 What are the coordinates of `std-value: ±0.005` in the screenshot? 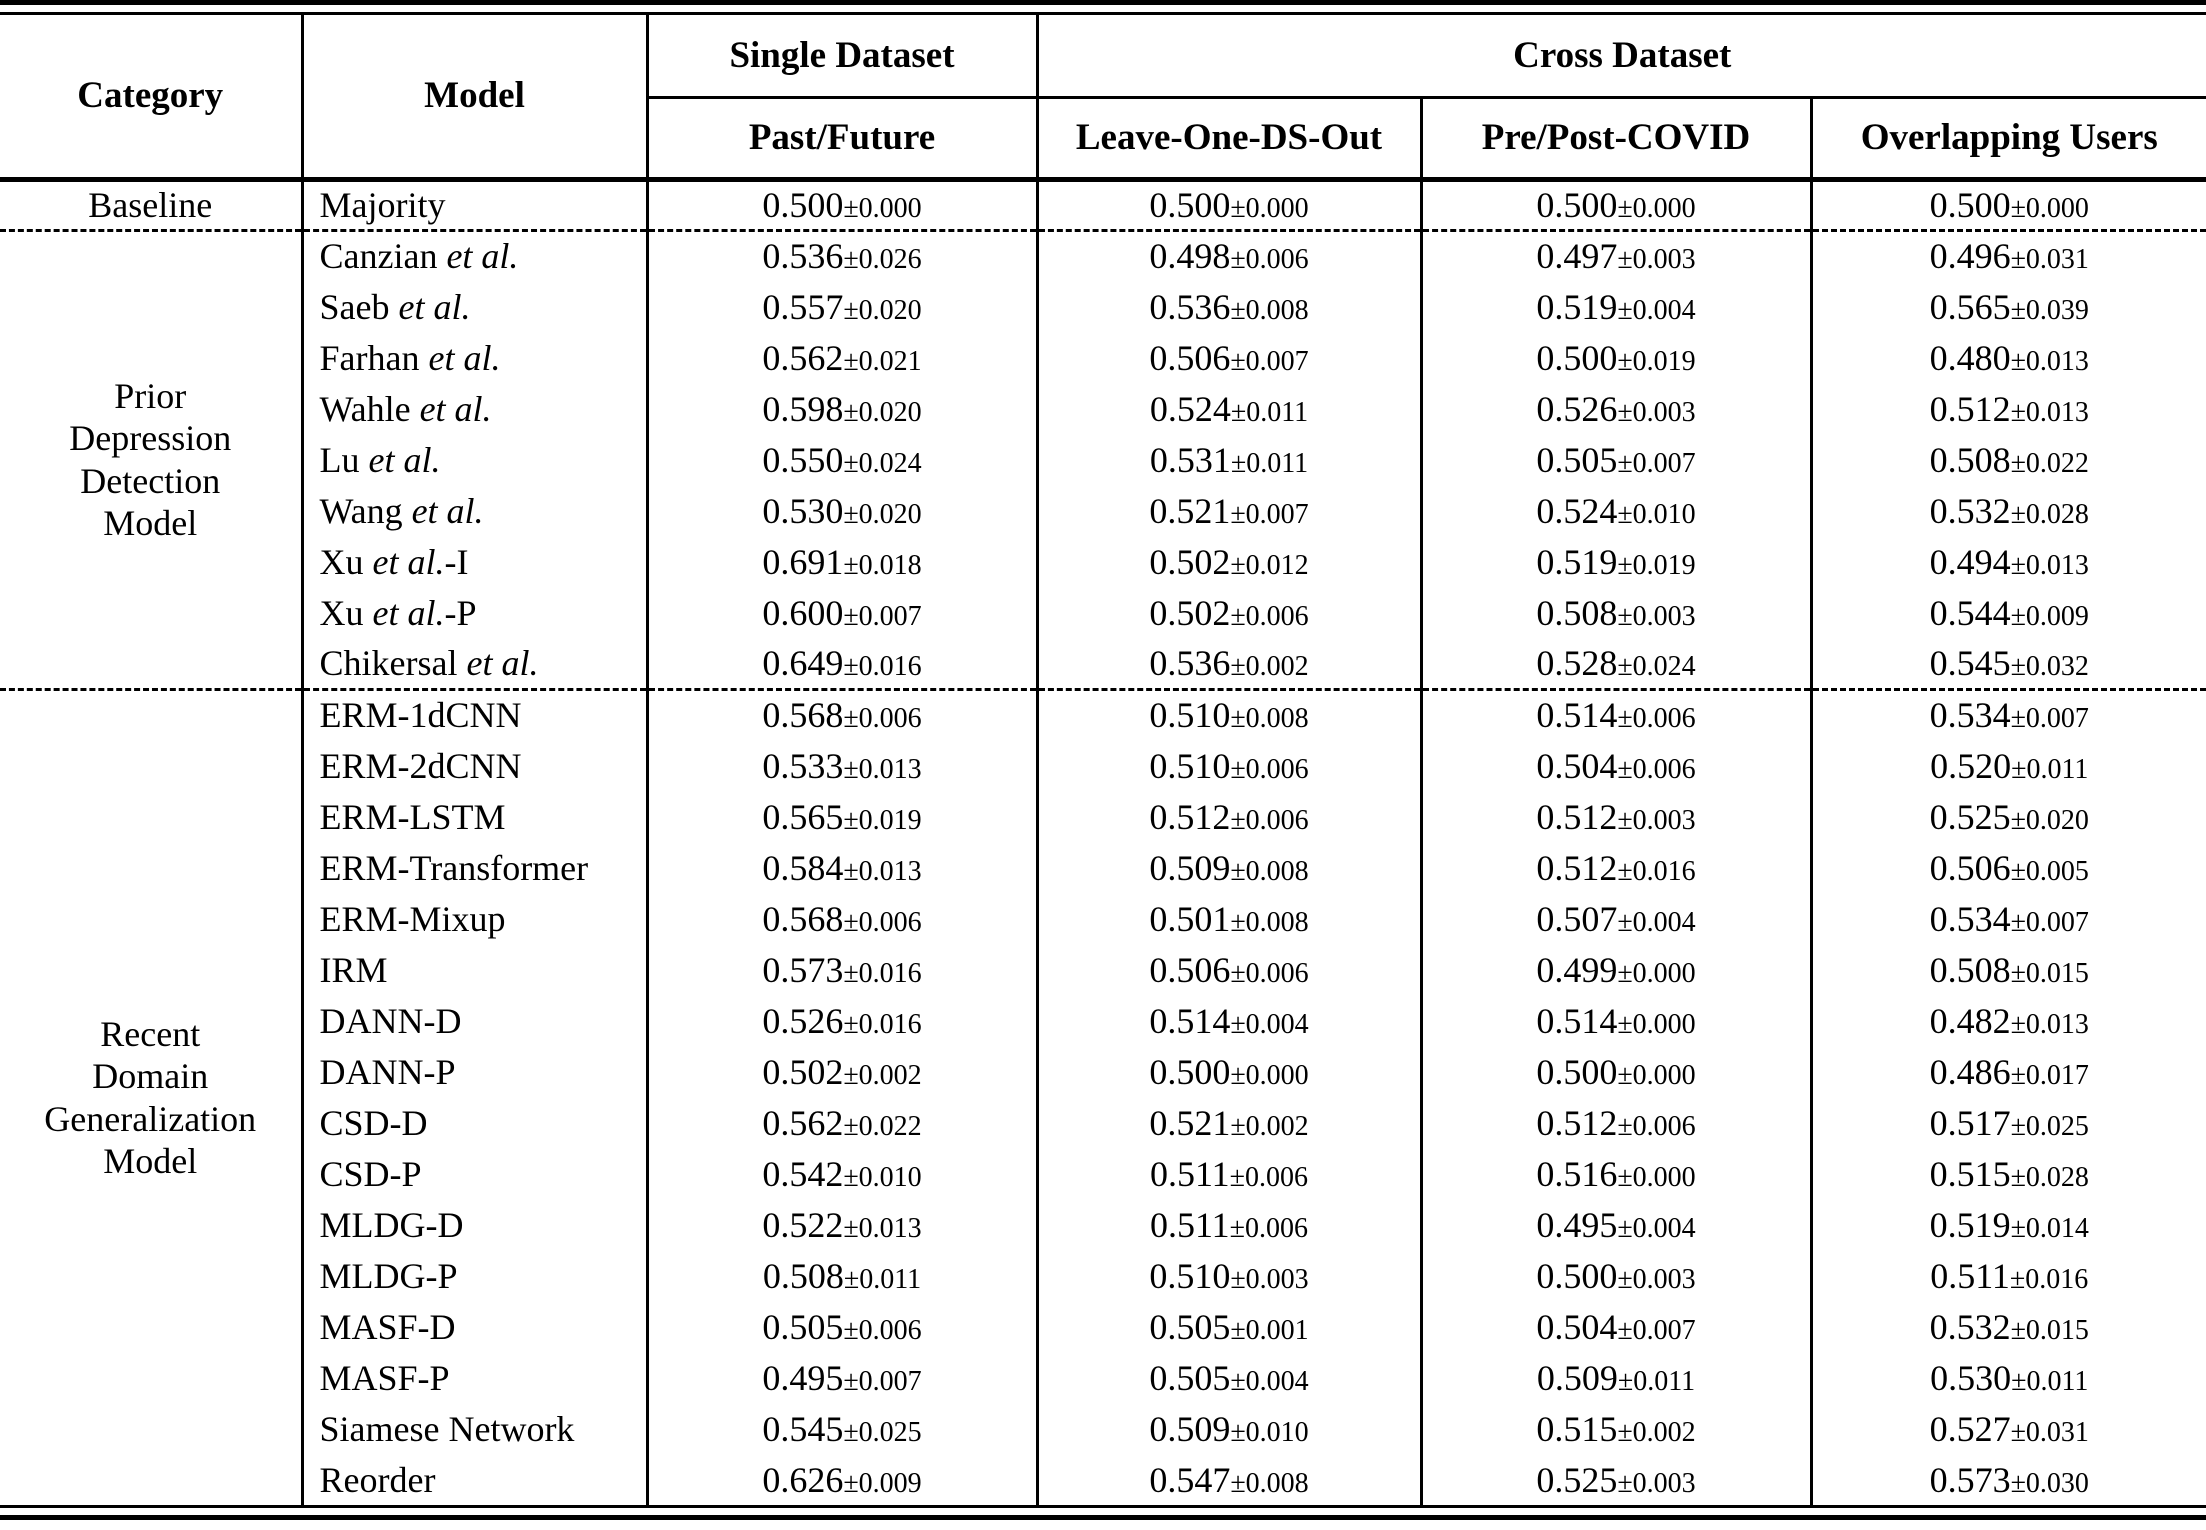 It's located at (2049, 871).